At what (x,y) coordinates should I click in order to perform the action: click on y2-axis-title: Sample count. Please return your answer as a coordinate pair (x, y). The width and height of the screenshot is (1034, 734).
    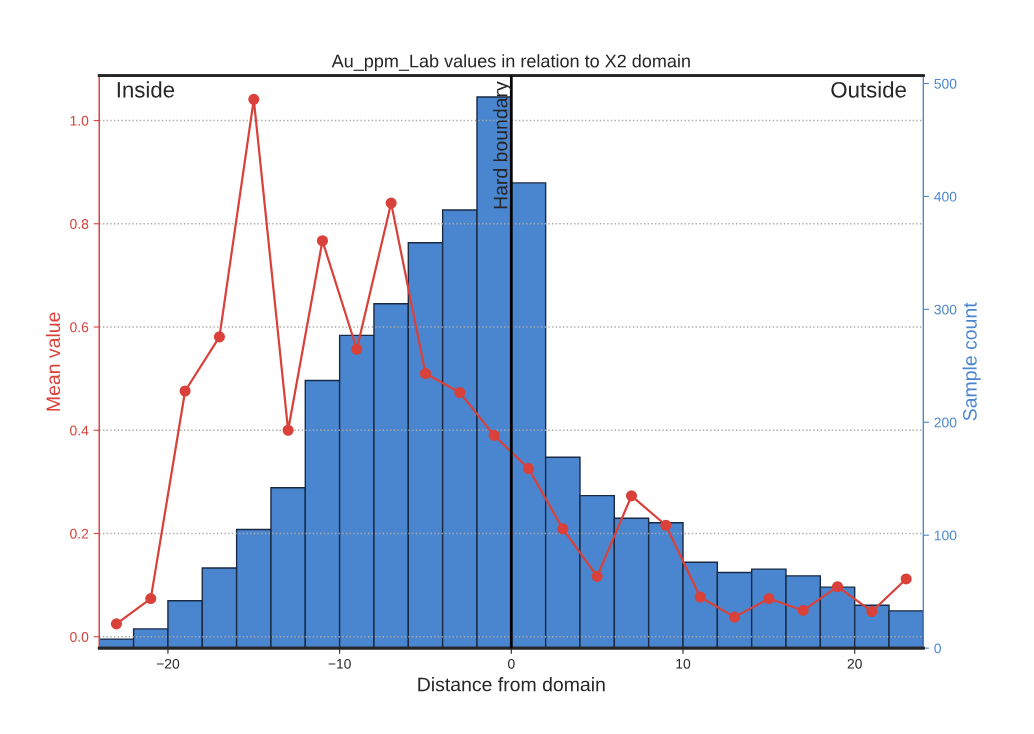
    Looking at the image, I should click on (971, 361).